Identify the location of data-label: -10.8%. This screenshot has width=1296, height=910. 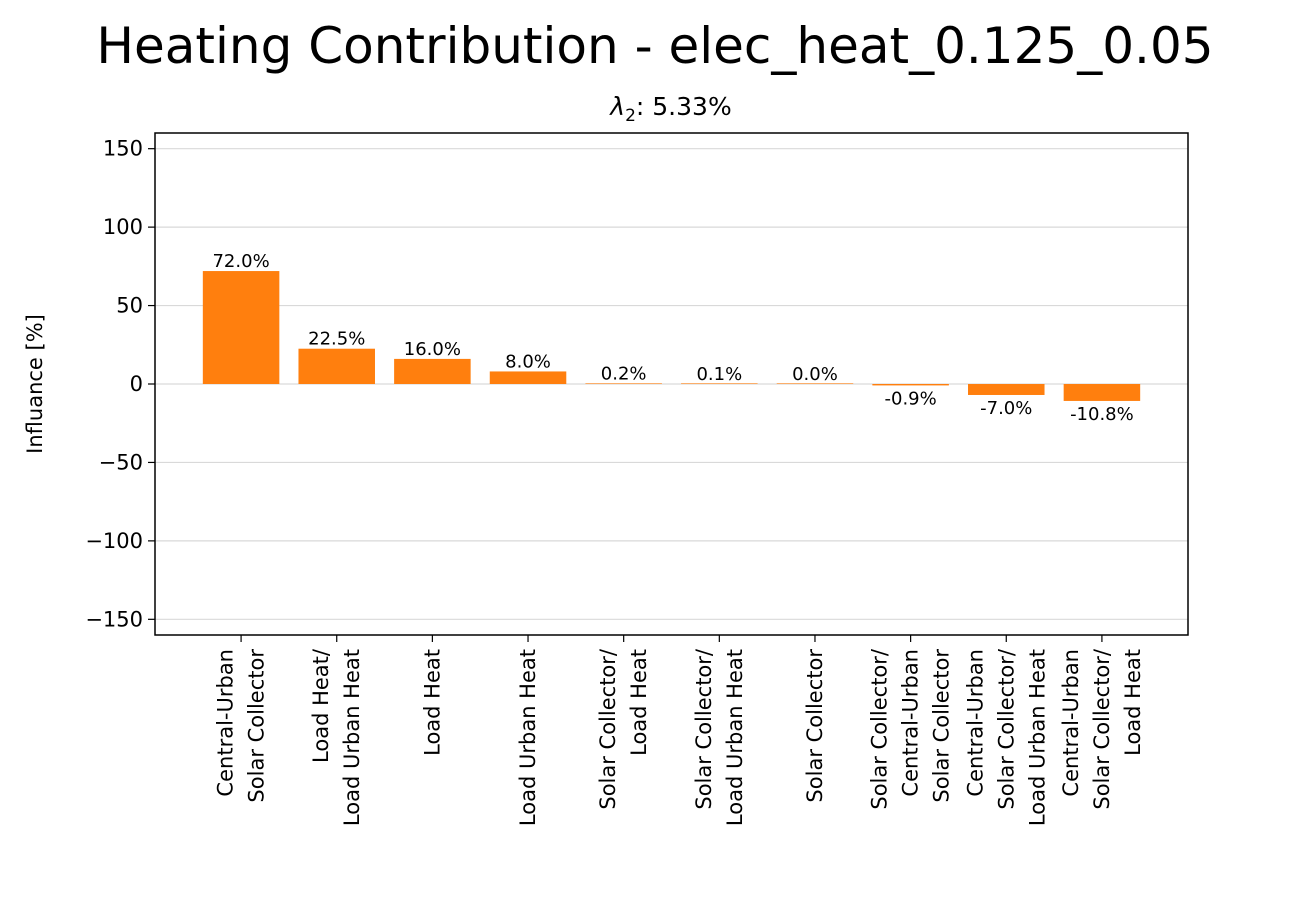
(1102, 414).